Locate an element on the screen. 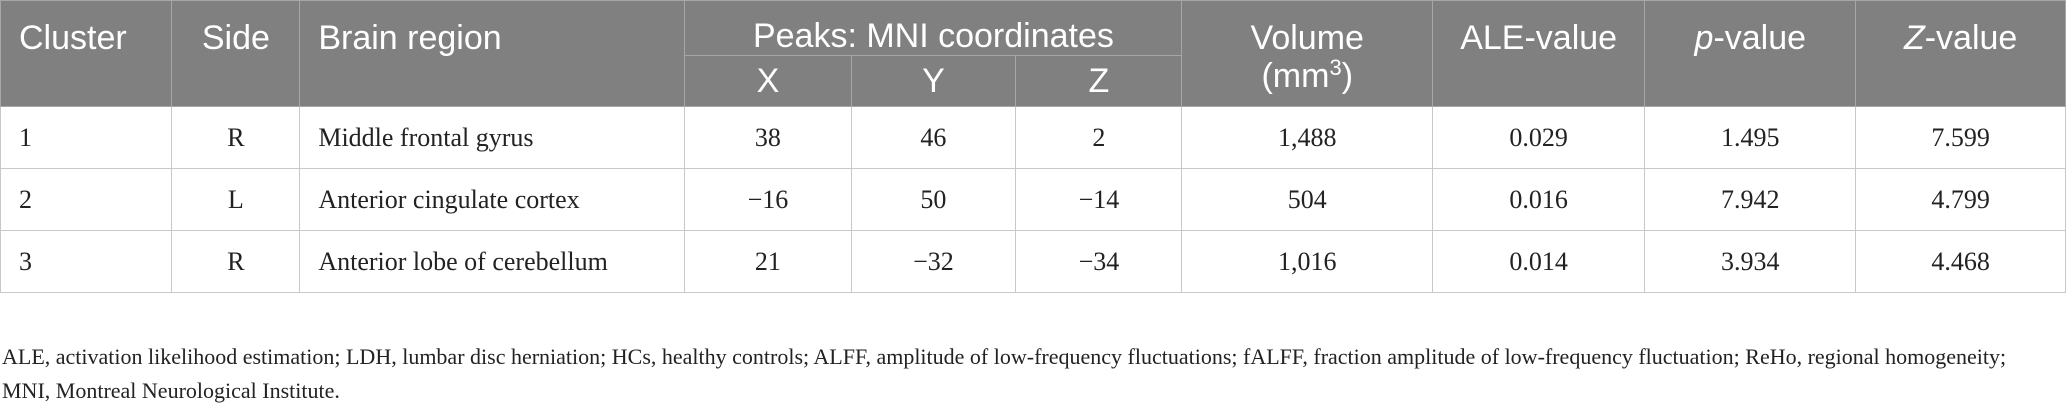  cell-region: Anterior cingulate cortex is located at coordinates (492, 199).